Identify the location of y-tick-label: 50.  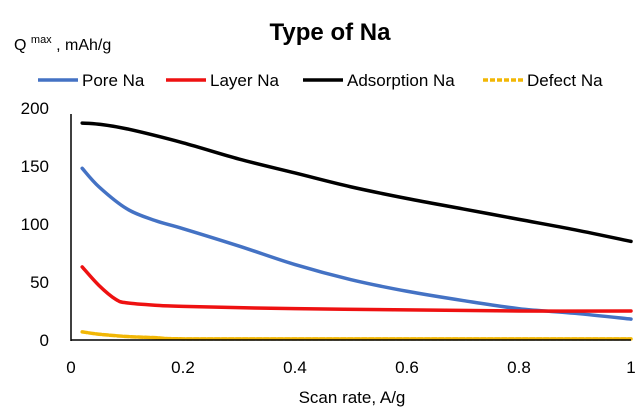
(39, 282).